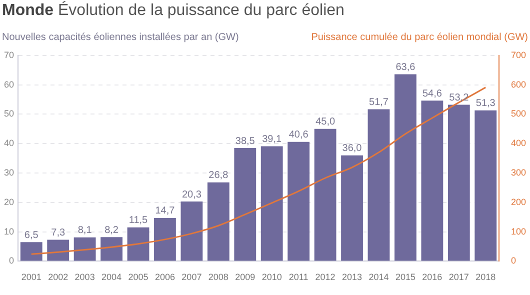  I want to click on chart-subtitle: Évolution de la puissance du parc éolien, so click(201, 10).